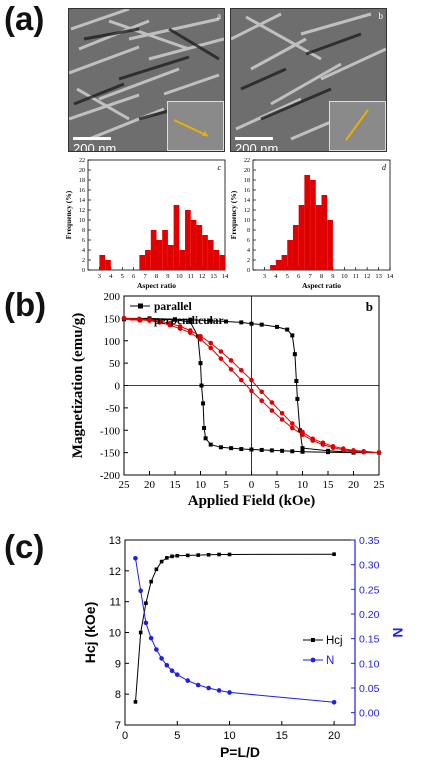 This screenshot has width=435, height=777. What do you see at coordinates (247, 221) in the screenshot?
I see `hist-d-ytick-label: 10` at bounding box center [247, 221].